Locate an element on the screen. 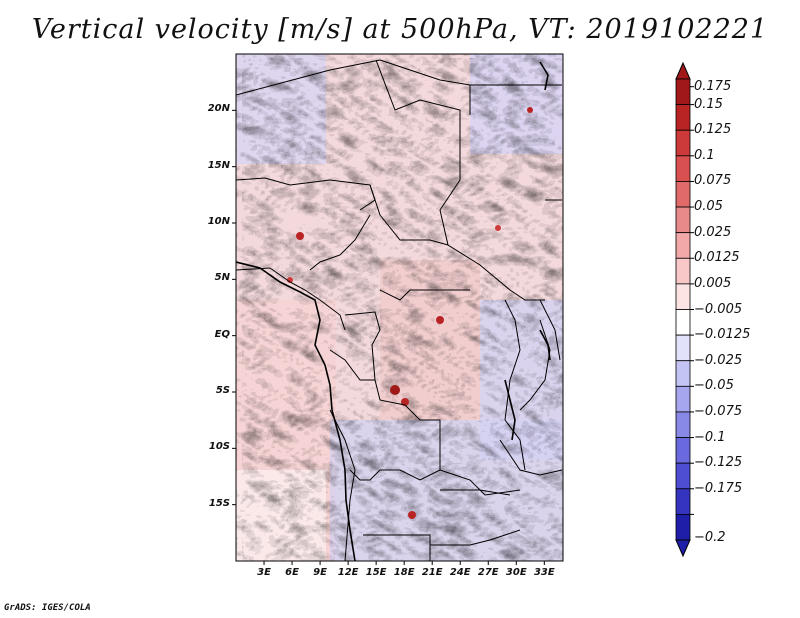 This screenshot has height=618, width=800. lat-tick-label: 5N is located at coordinates (222, 278).